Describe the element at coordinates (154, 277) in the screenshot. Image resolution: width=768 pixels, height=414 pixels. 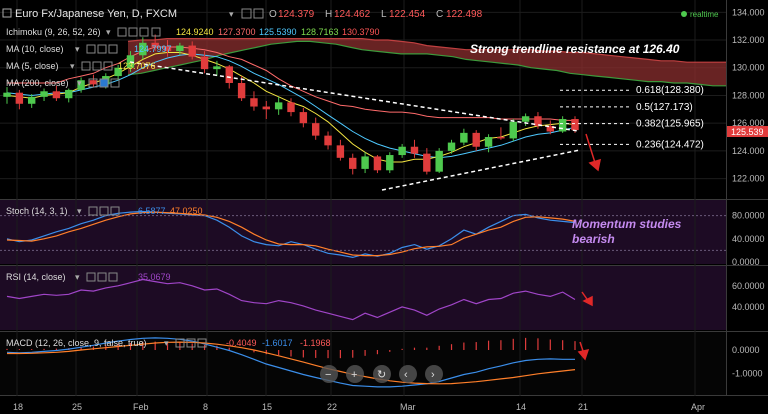
I see `rsi-value: 35.0679` at that location.